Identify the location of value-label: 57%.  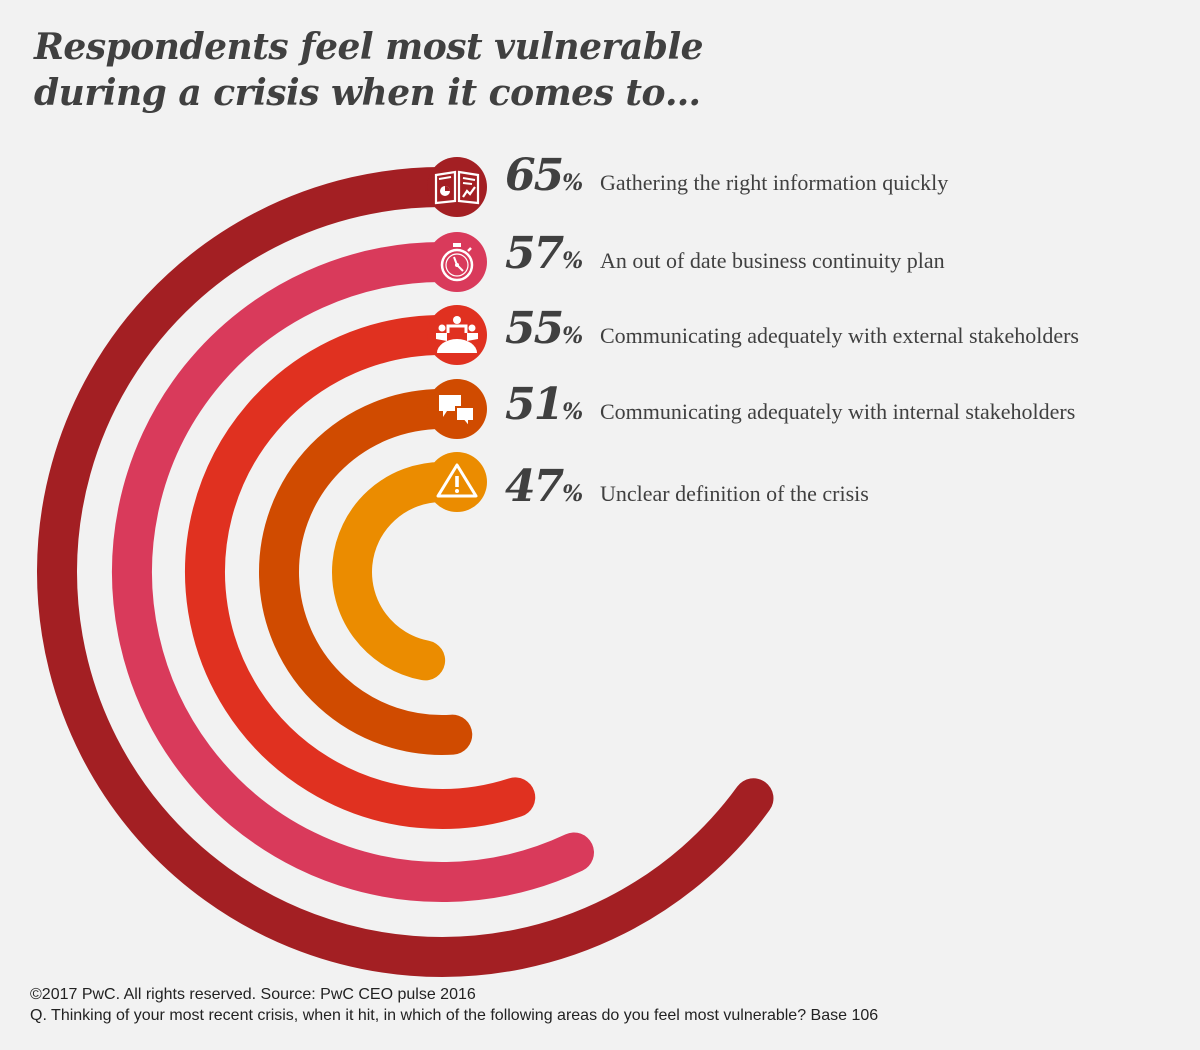
(544, 253).